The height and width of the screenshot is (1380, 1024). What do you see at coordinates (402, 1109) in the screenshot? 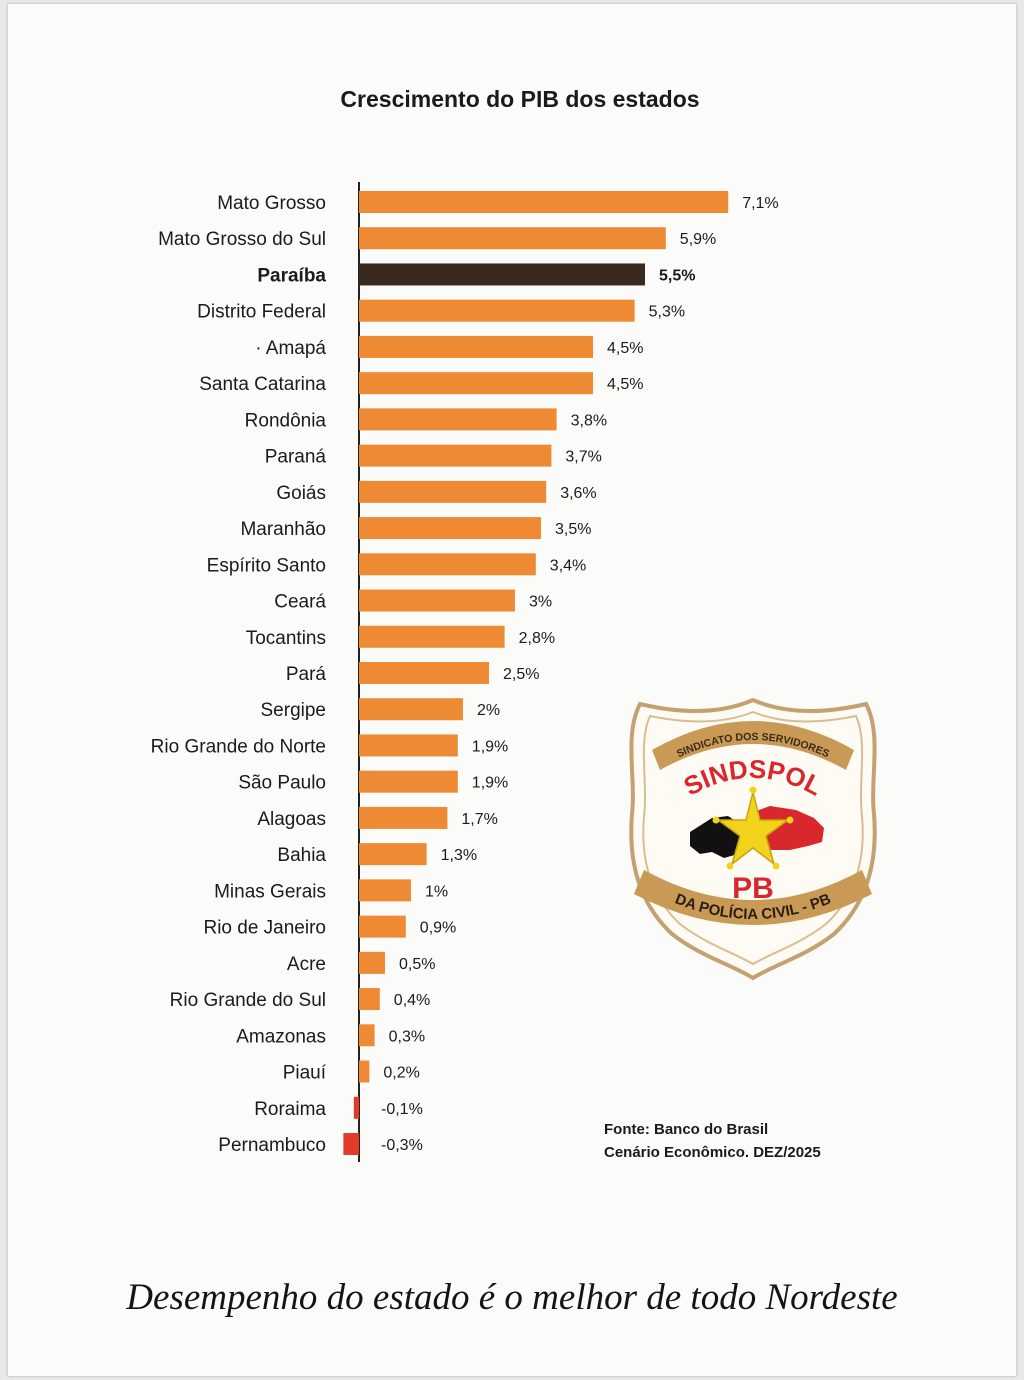
I see `value-label-25: -0,1%` at bounding box center [402, 1109].